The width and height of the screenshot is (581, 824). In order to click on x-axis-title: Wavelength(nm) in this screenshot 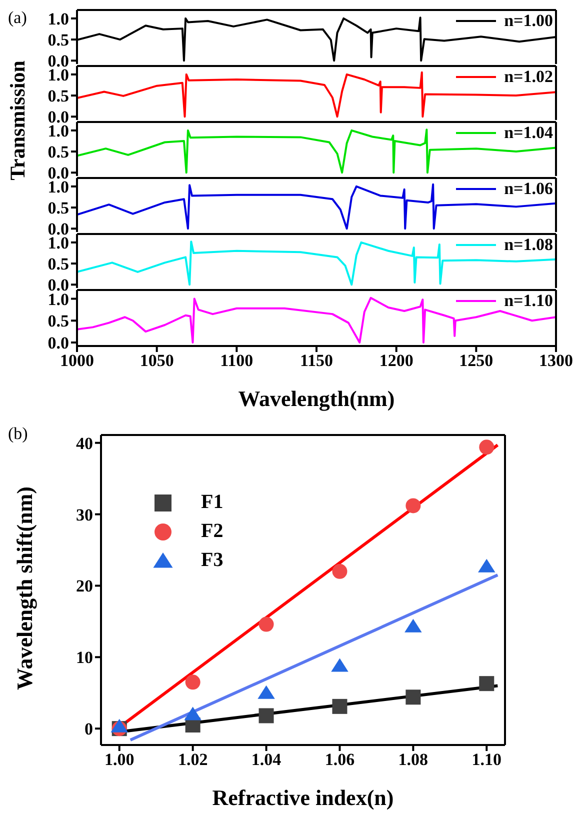, I will do `click(316, 398)`.